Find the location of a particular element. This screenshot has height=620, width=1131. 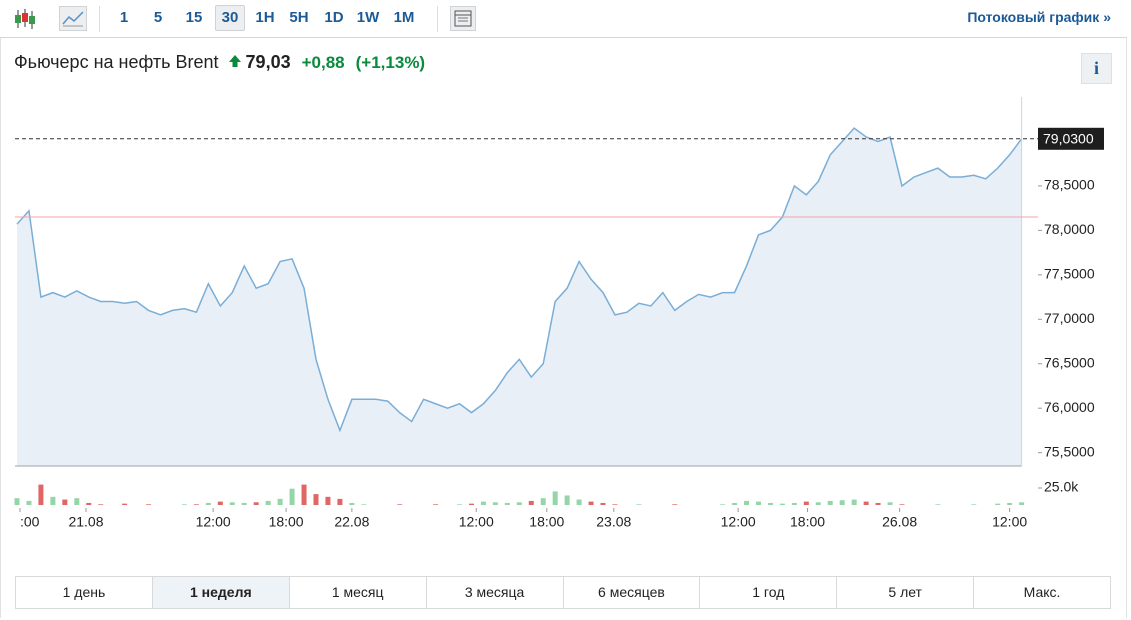

x-tick-label: 21.08 is located at coordinates (85, 522).